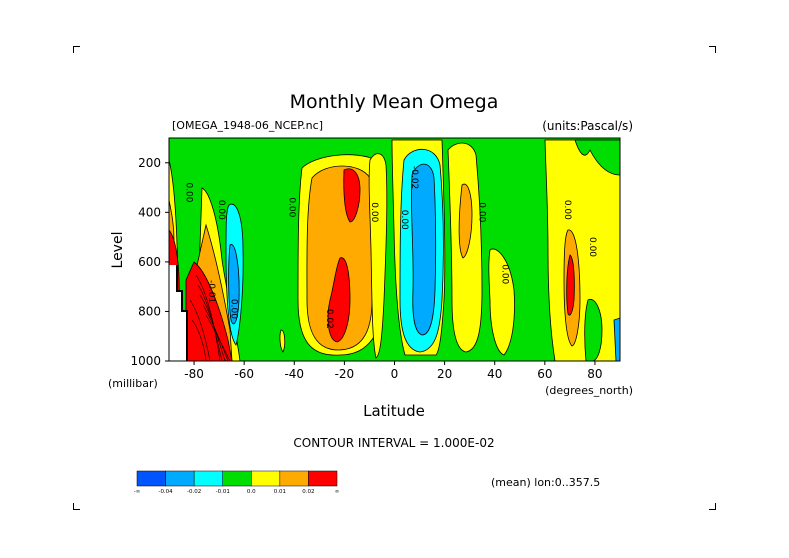 This screenshot has height=558, width=789. I want to click on x-tick-label: 40, so click(494, 374).